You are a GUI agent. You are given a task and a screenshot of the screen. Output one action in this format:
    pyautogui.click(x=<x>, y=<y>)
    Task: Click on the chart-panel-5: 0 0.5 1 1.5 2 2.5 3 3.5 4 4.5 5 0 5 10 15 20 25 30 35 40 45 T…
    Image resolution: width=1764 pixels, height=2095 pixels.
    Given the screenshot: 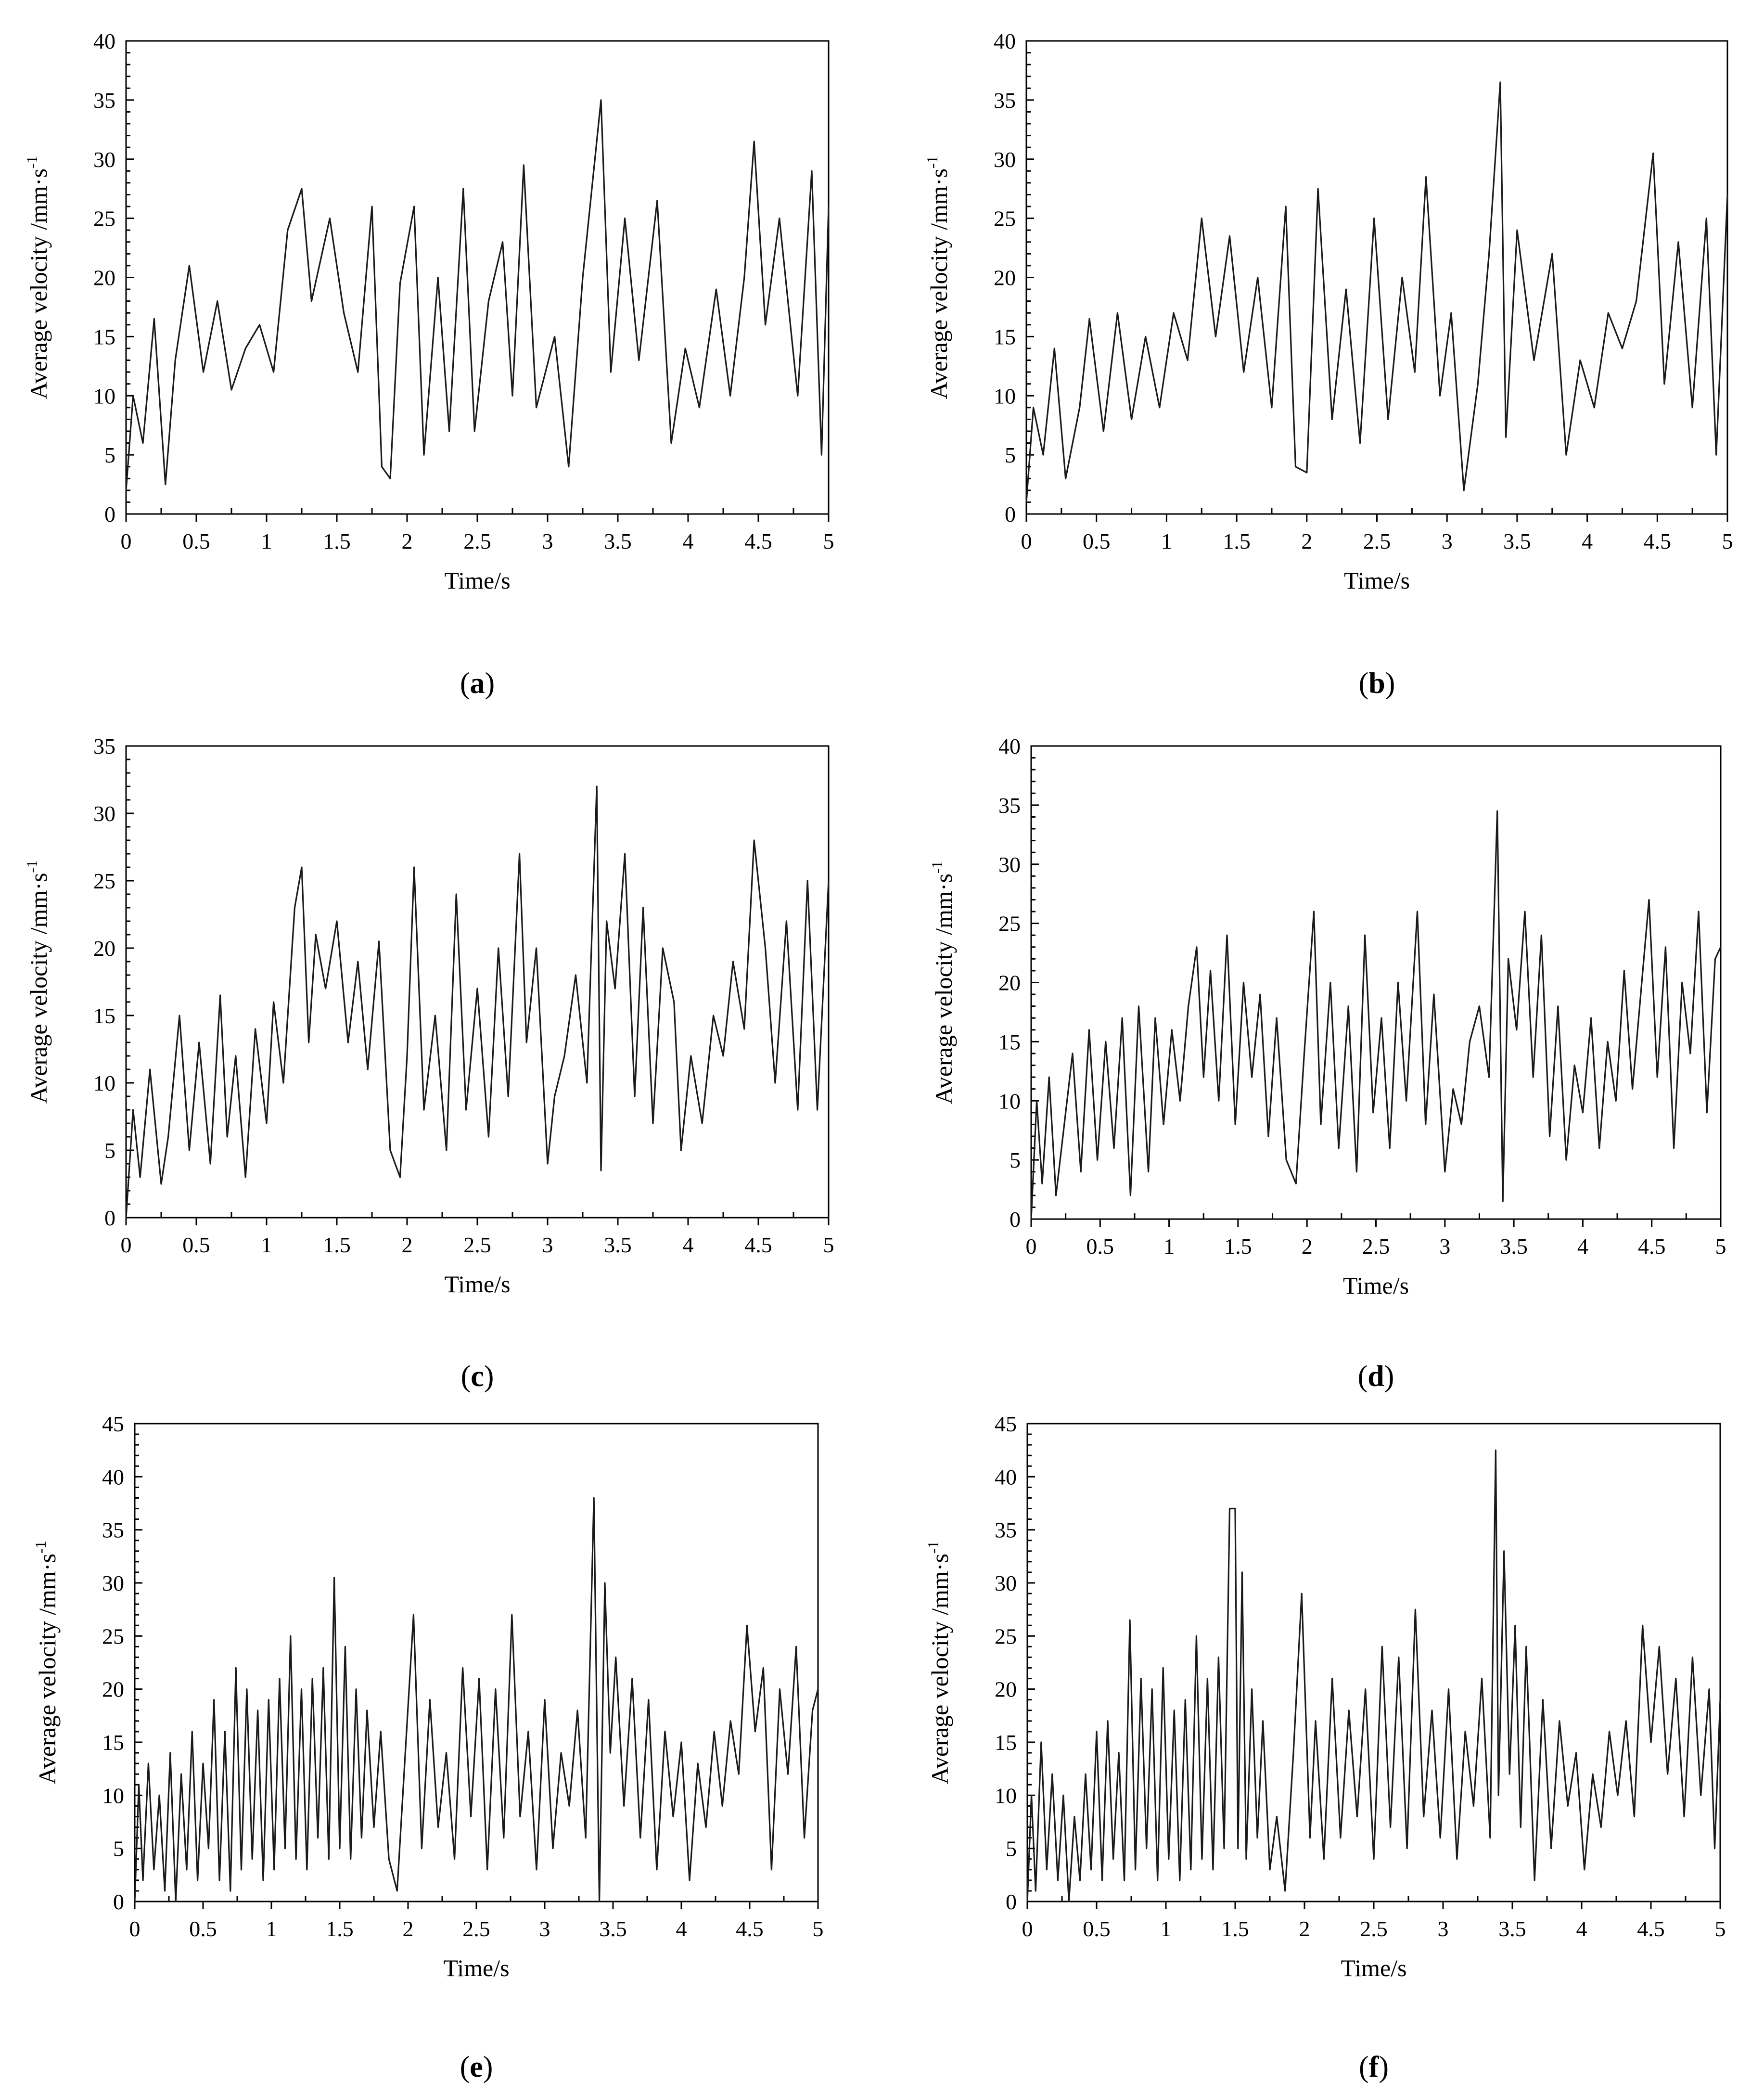 What is the action you would take?
    pyautogui.click(x=428, y=1747)
    